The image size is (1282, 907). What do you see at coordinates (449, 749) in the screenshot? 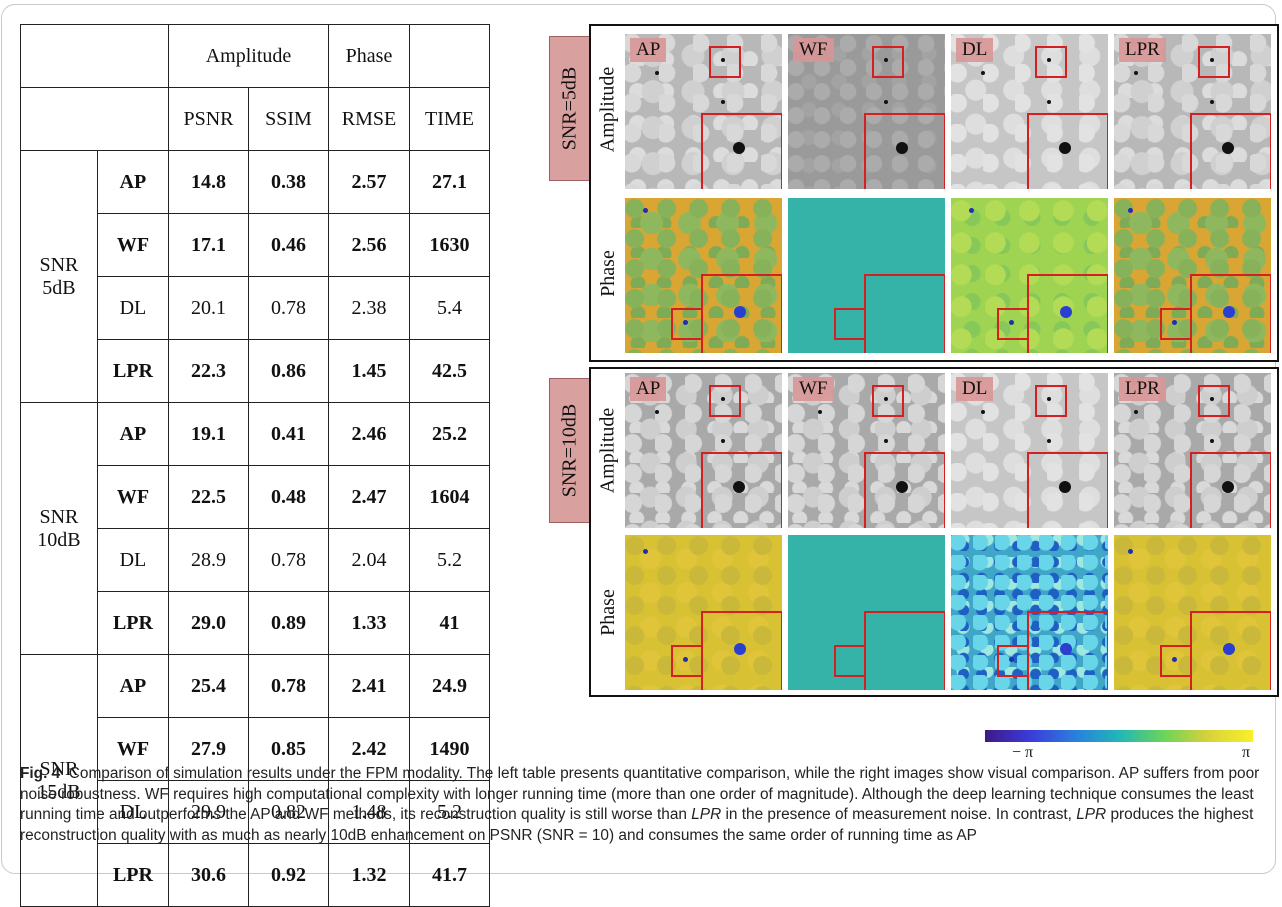
I see `cell-time: 1490` at bounding box center [449, 749].